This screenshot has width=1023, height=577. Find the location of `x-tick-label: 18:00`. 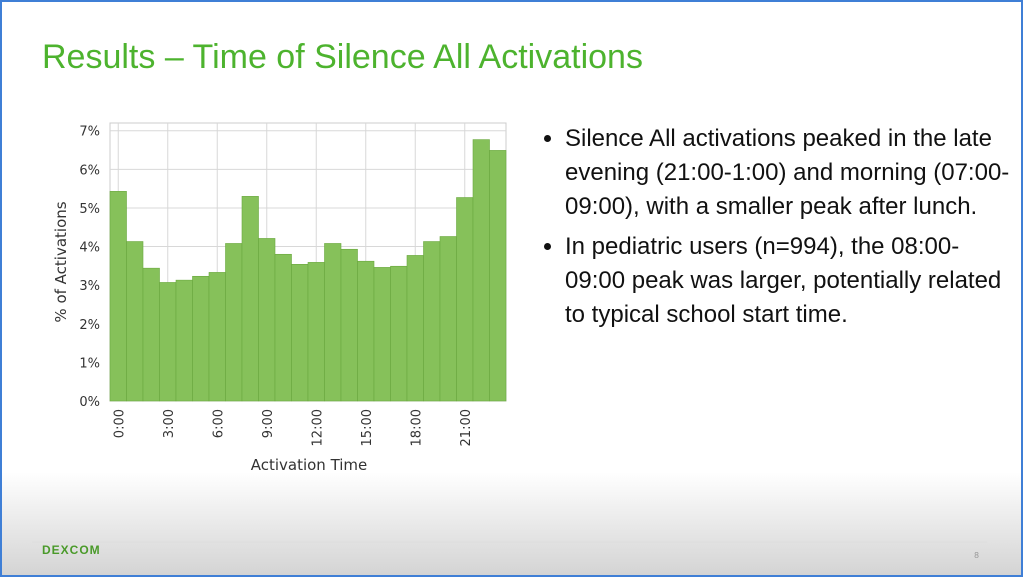

x-tick-label: 18:00 is located at coordinates (416, 427).